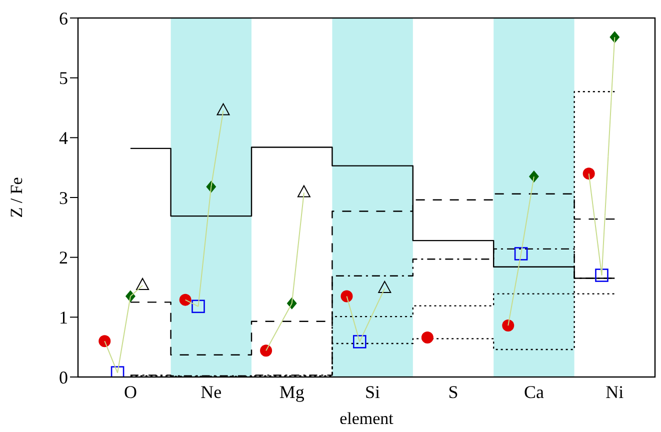  I want to click on y-tick-label: 5, so click(63, 78).